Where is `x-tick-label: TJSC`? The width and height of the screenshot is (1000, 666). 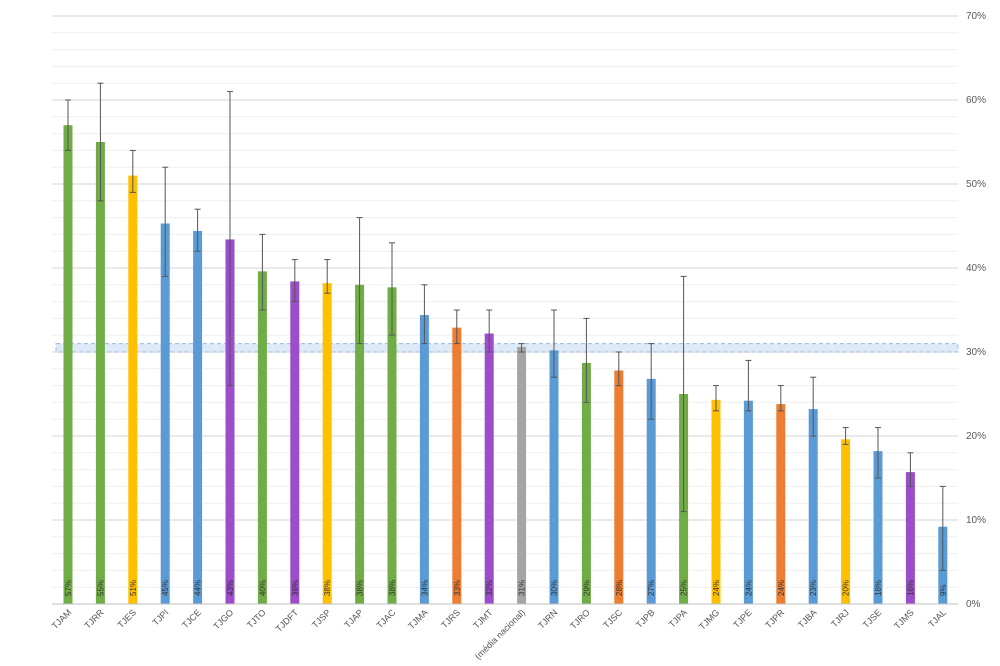 x-tick-label: TJSC is located at coordinates (612, 618).